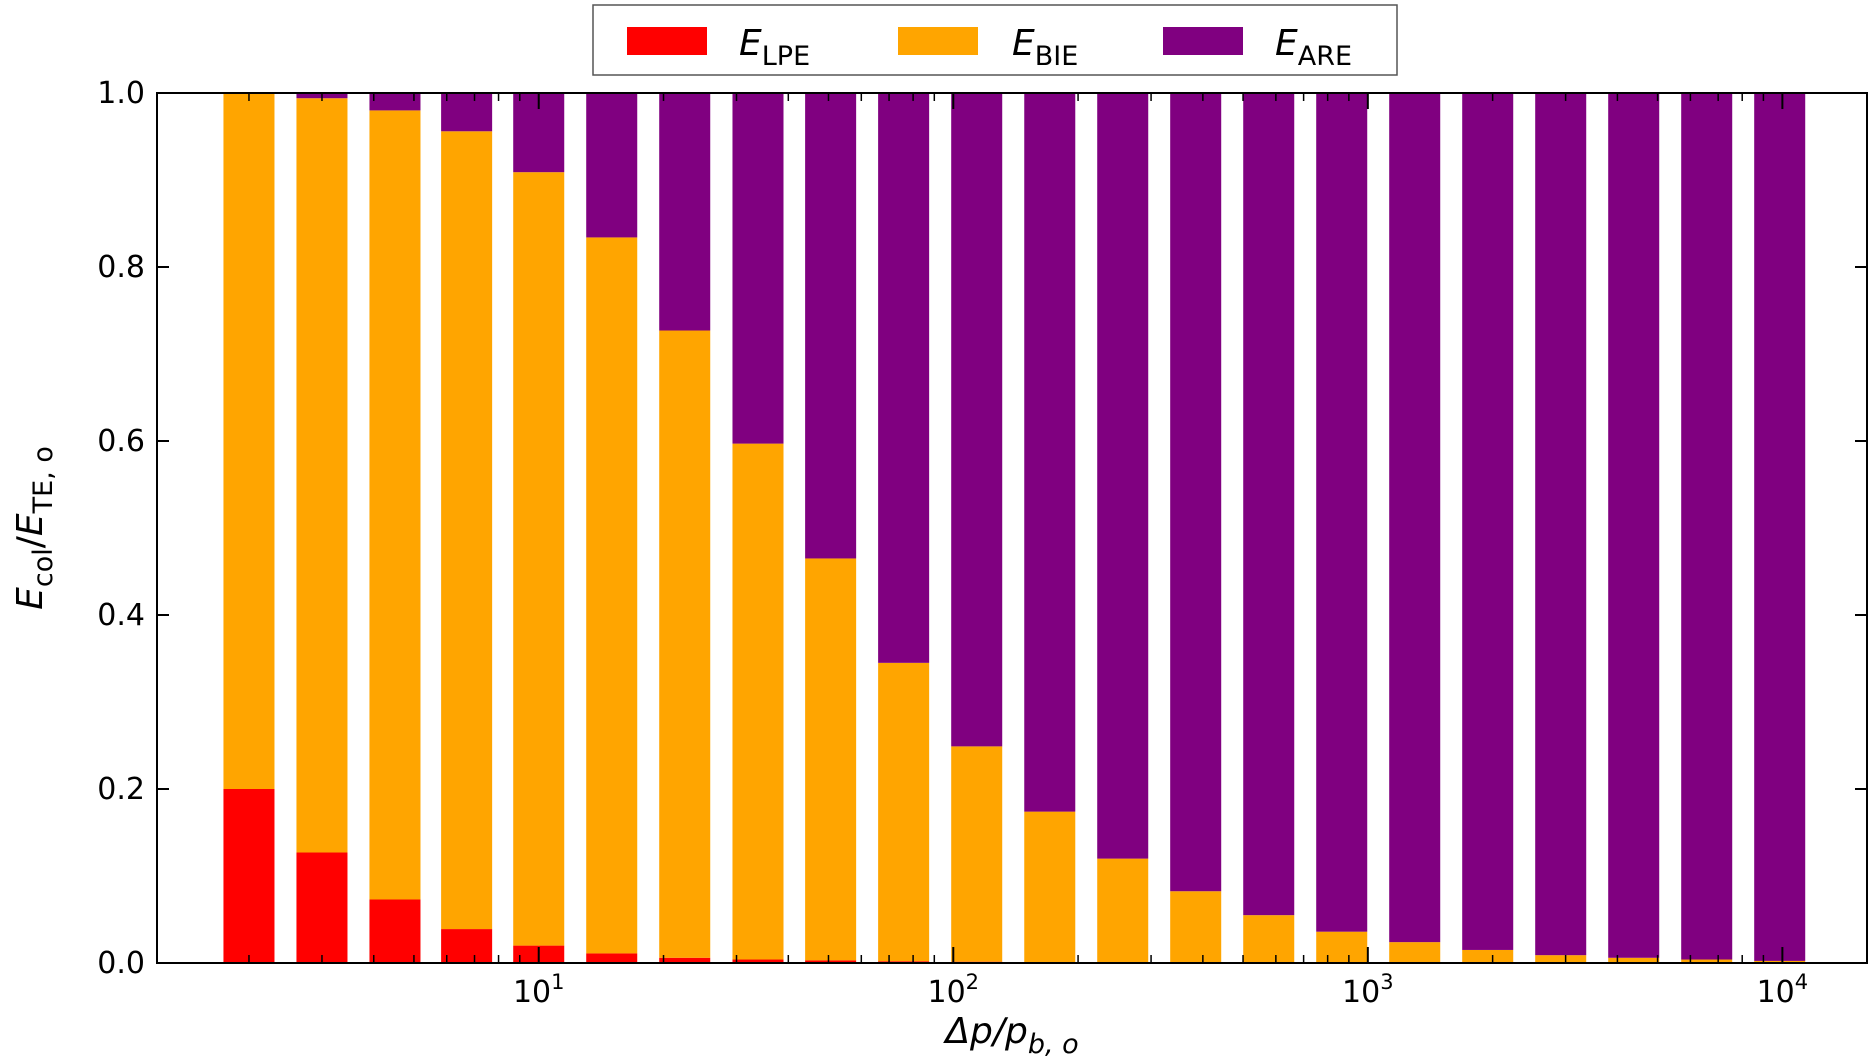 The height and width of the screenshot is (1059, 1875). I want to click on legend-item-bie: EBIE, so click(988, 47).